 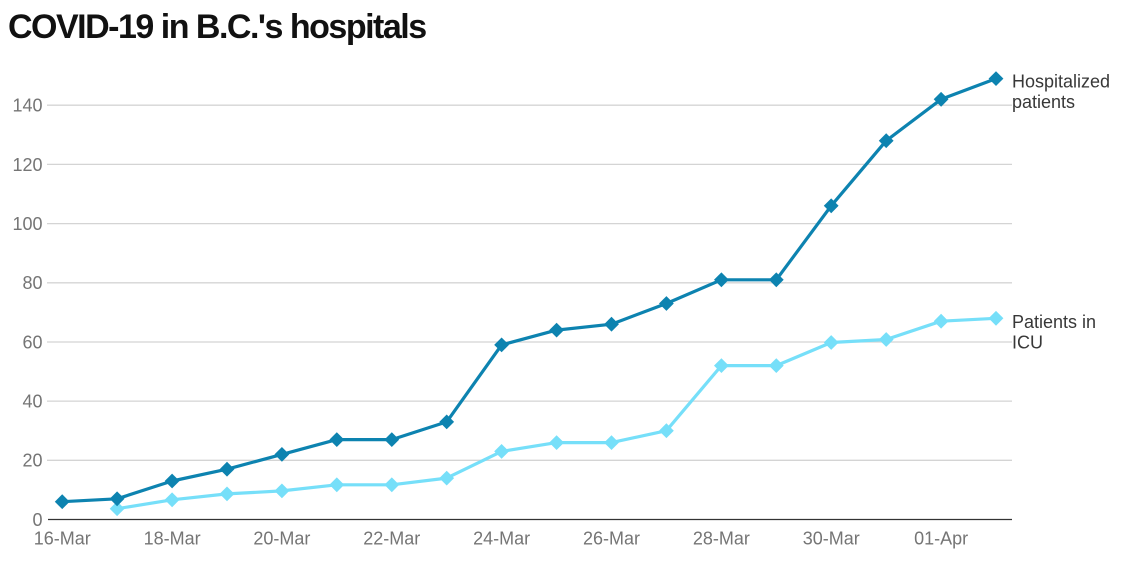 I want to click on svg-text: 60, so click(x=32, y=342).